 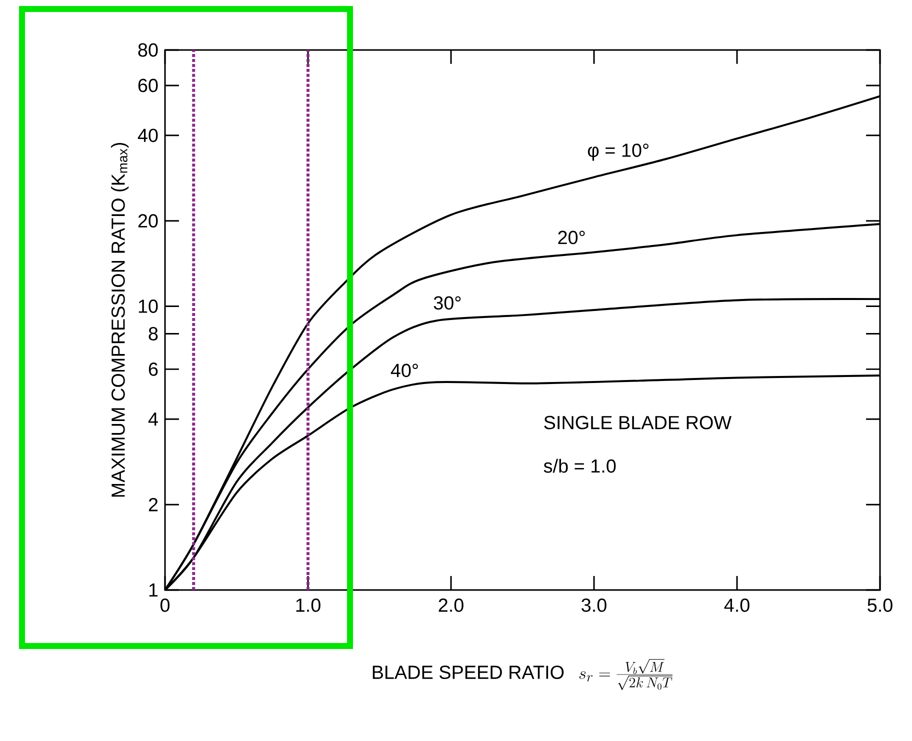 What do you see at coordinates (618, 152) in the screenshot?
I see `series-label: φ = 10°` at bounding box center [618, 152].